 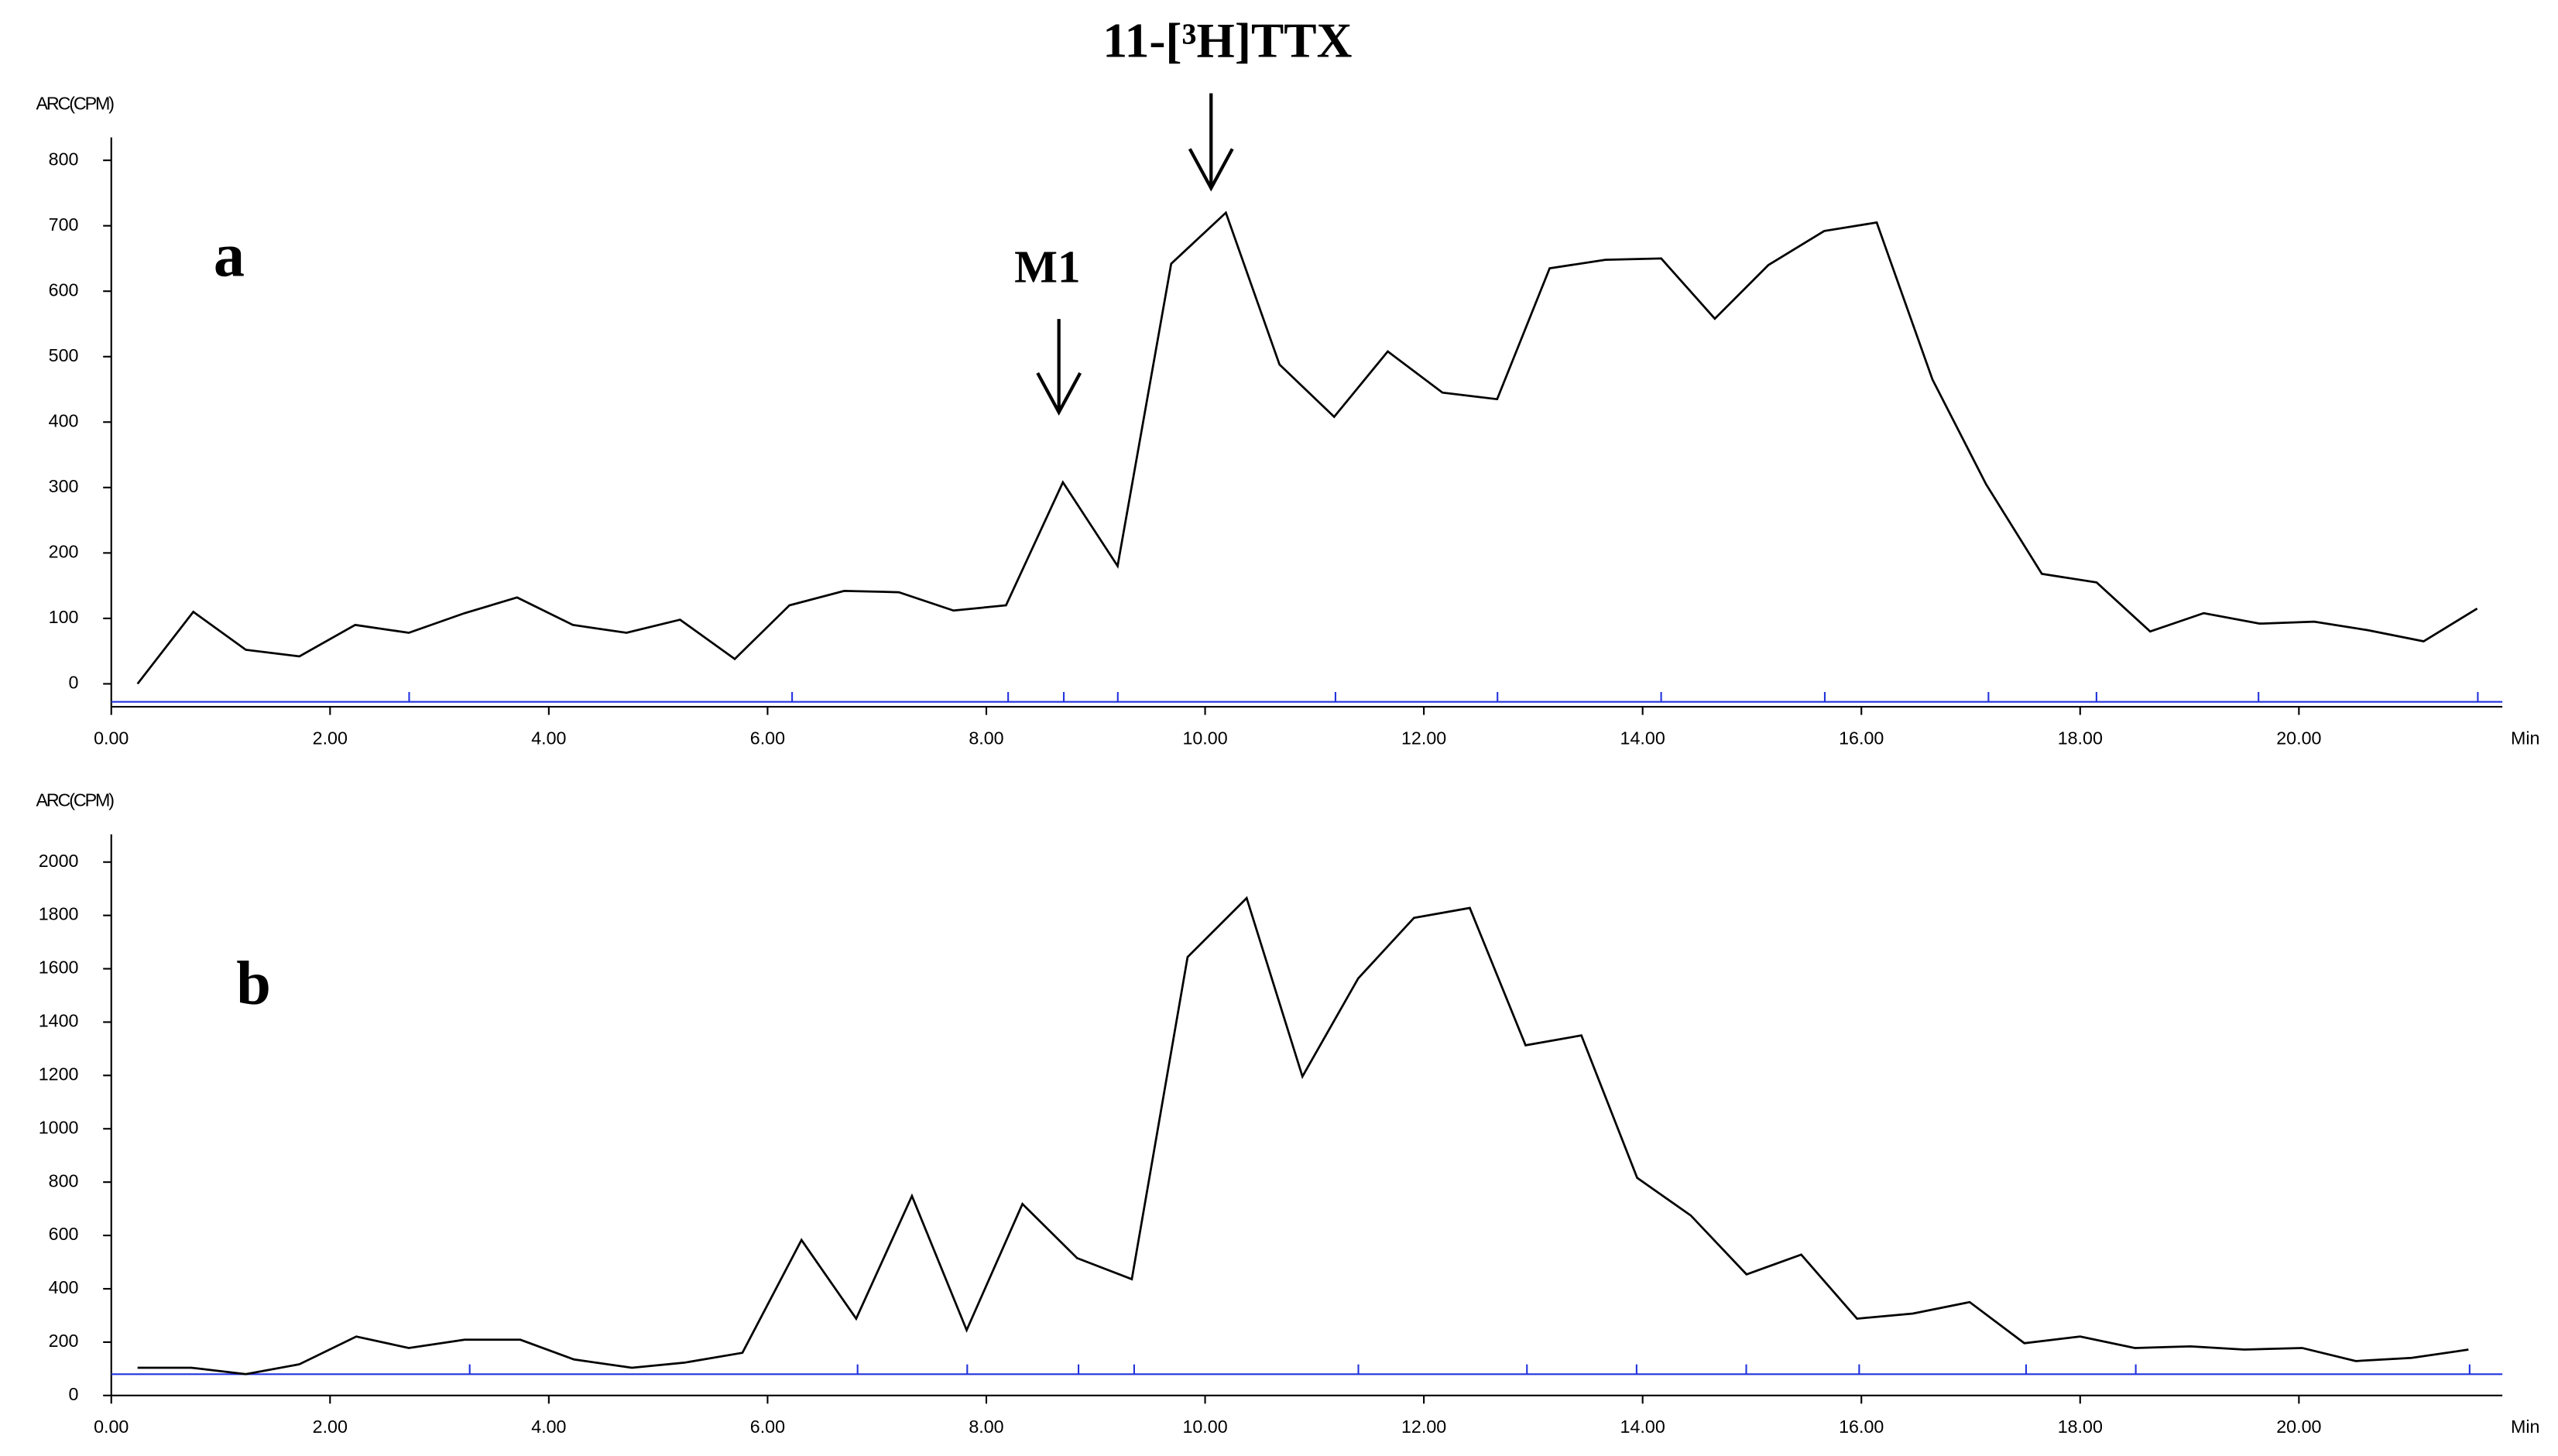 What do you see at coordinates (64, 224) in the screenshot?
I see `y-tick-label: 700` at bounding box center [64, 224].